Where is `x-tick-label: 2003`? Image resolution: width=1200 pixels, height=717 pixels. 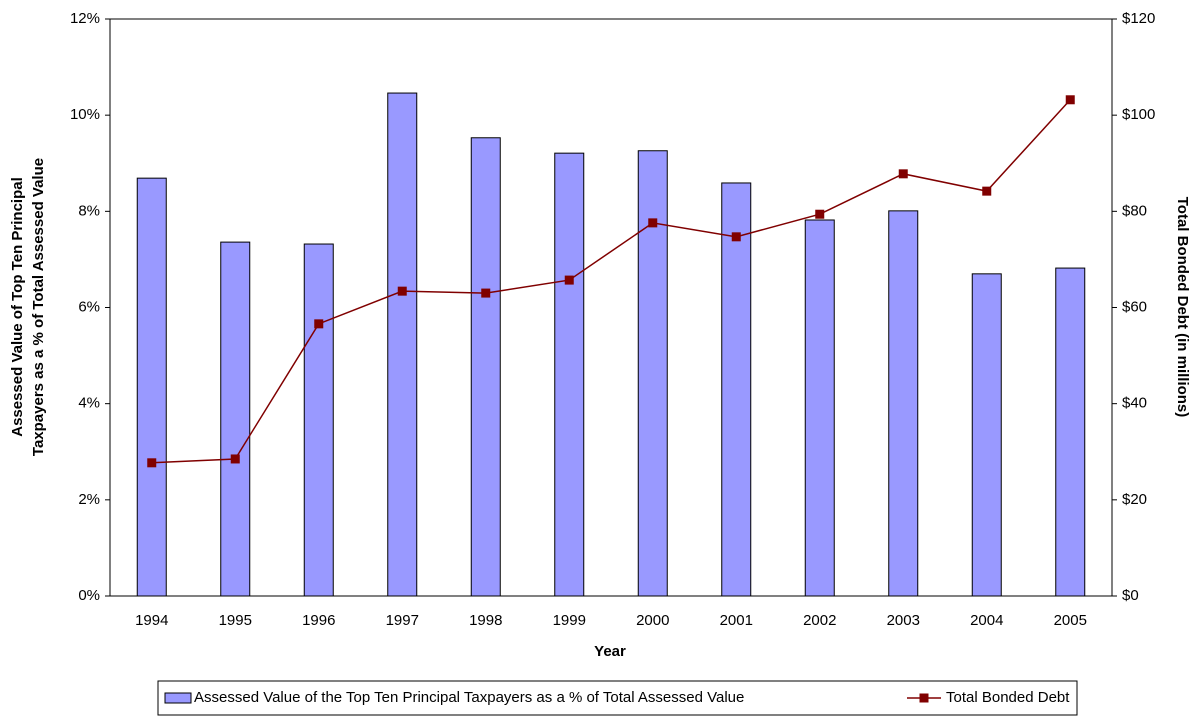
x-tick-label: 2003 is located at coordinates (903, 620).